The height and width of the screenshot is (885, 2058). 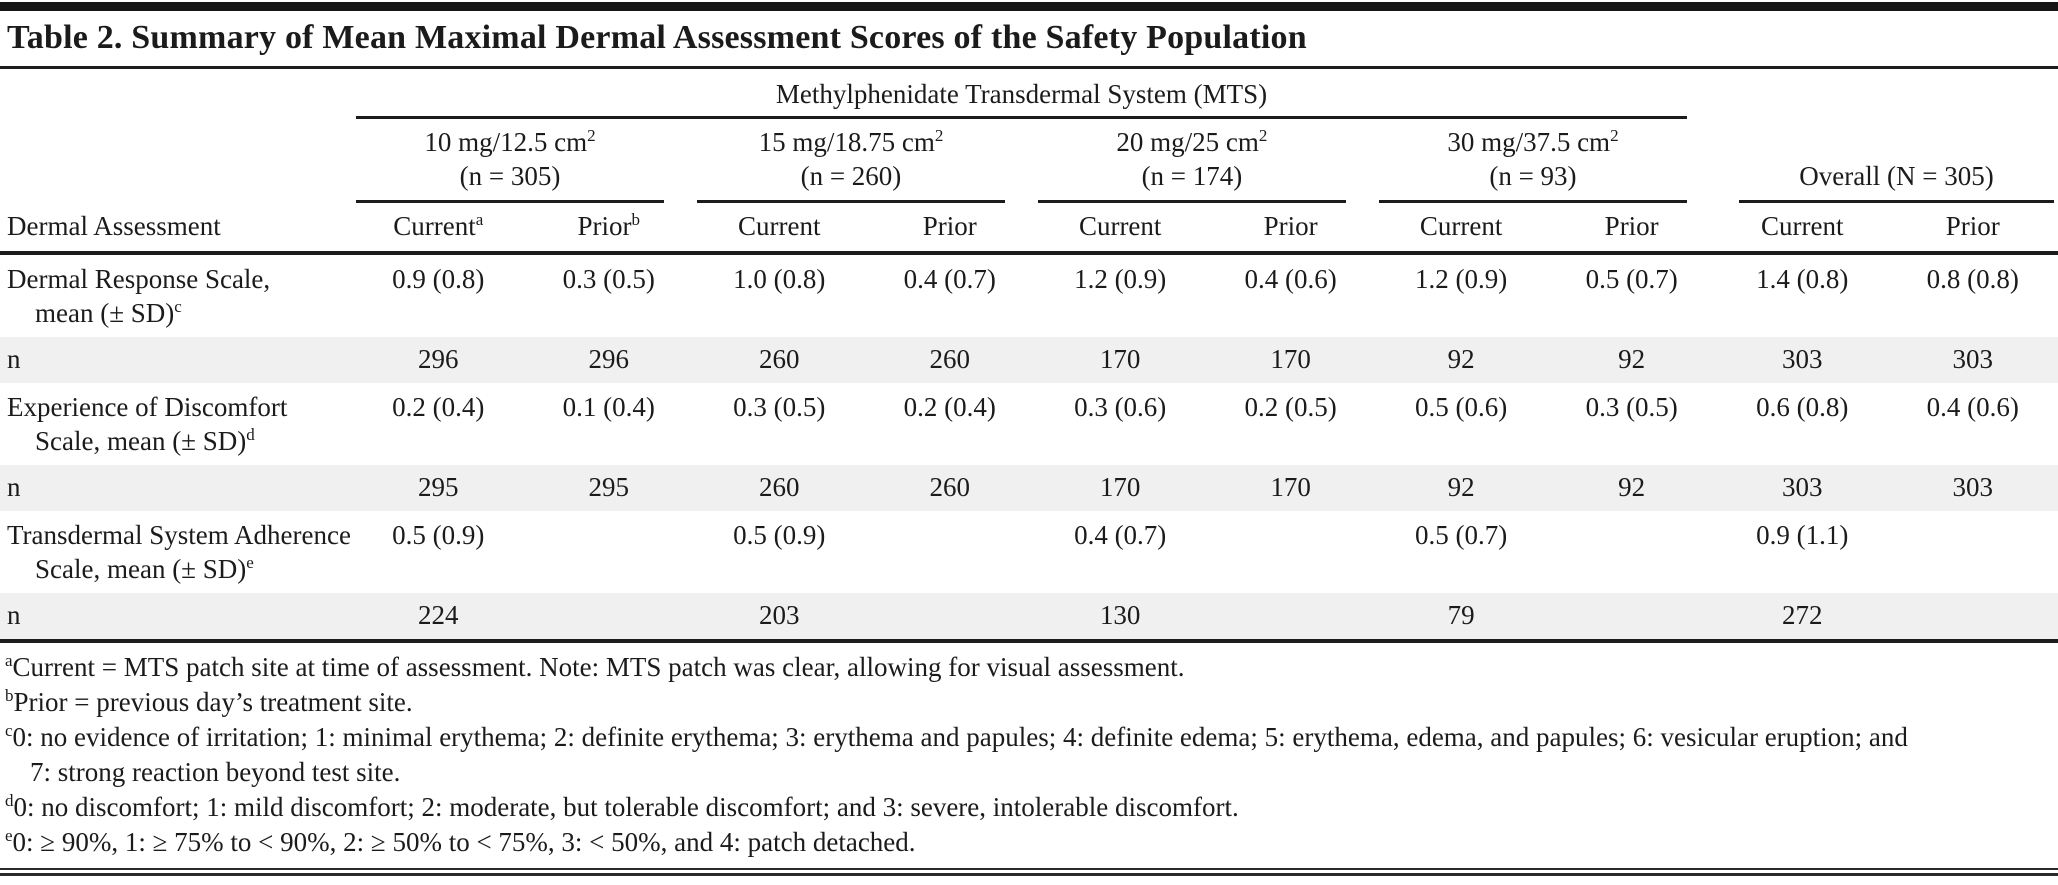 I want to click on dose-group-10mg: 10 mg/12.5 cm2 (n = 305), so click(x=523, y=161).